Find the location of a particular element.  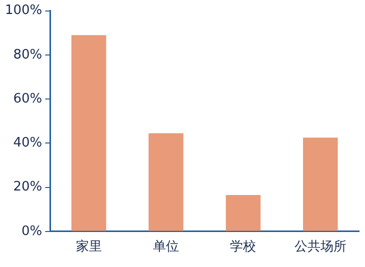

x-tick-label: 单位 is located at coordinates (165, 247).